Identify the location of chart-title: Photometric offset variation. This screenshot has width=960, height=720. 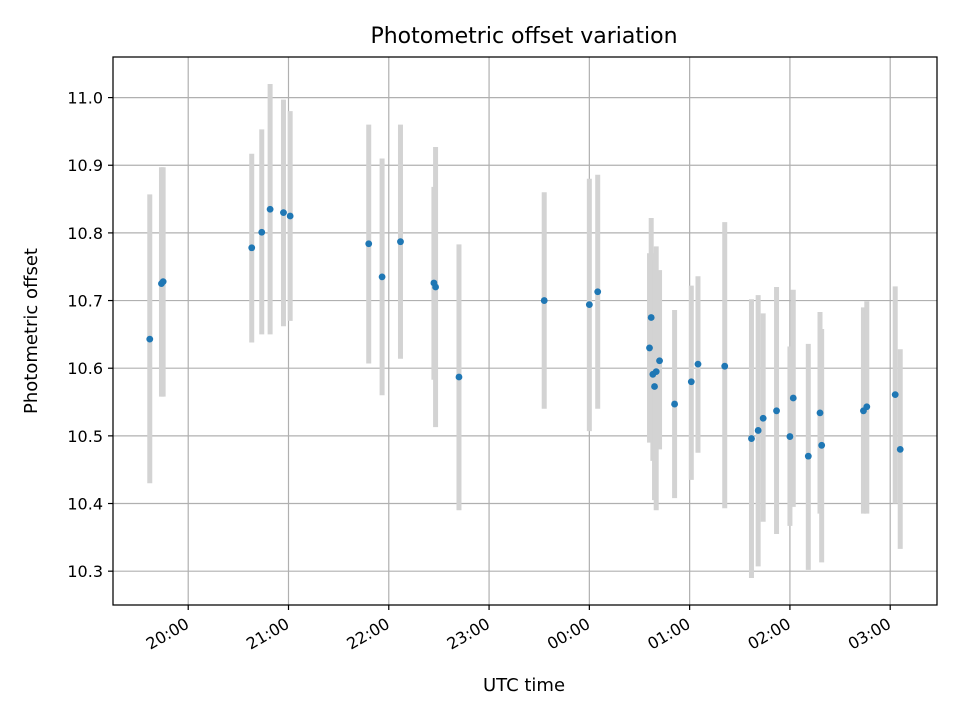
(523, 36).